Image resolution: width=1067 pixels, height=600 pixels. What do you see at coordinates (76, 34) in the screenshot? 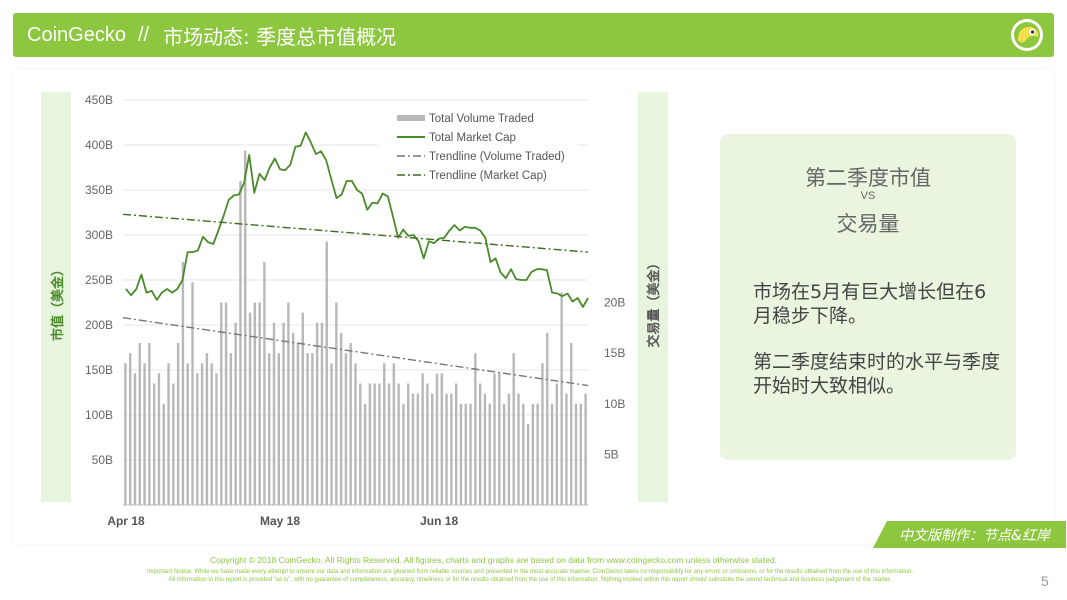
I see `brand-name: CoinGecko` at bounding box center [76, 34].